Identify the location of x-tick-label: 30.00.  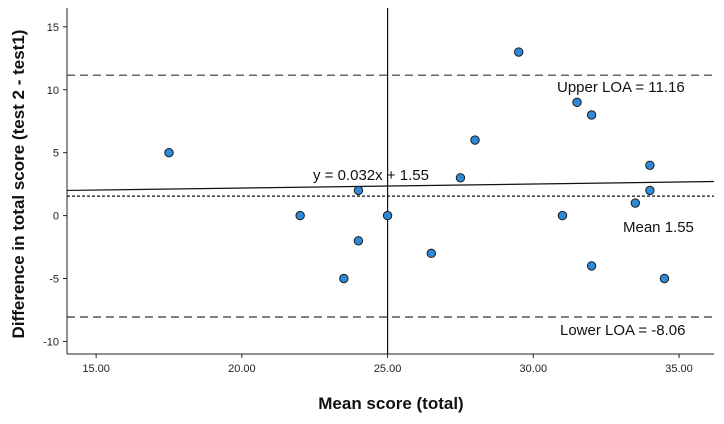
(534, 369).